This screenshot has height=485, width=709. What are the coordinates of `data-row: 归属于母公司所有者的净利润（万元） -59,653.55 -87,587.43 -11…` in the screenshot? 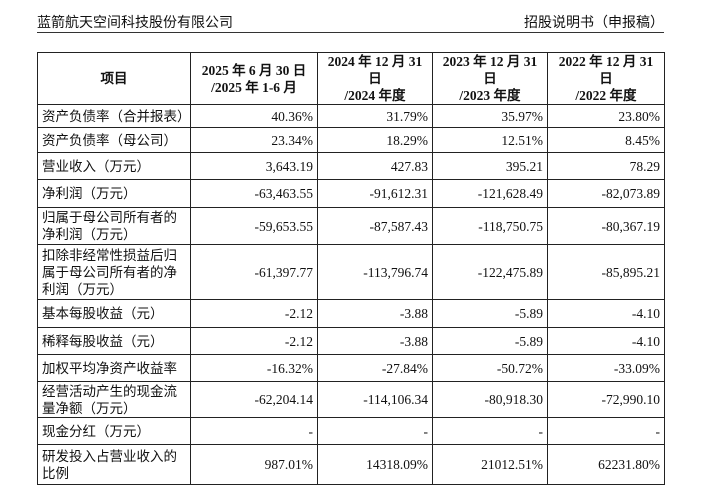 It's located at (351, 226).